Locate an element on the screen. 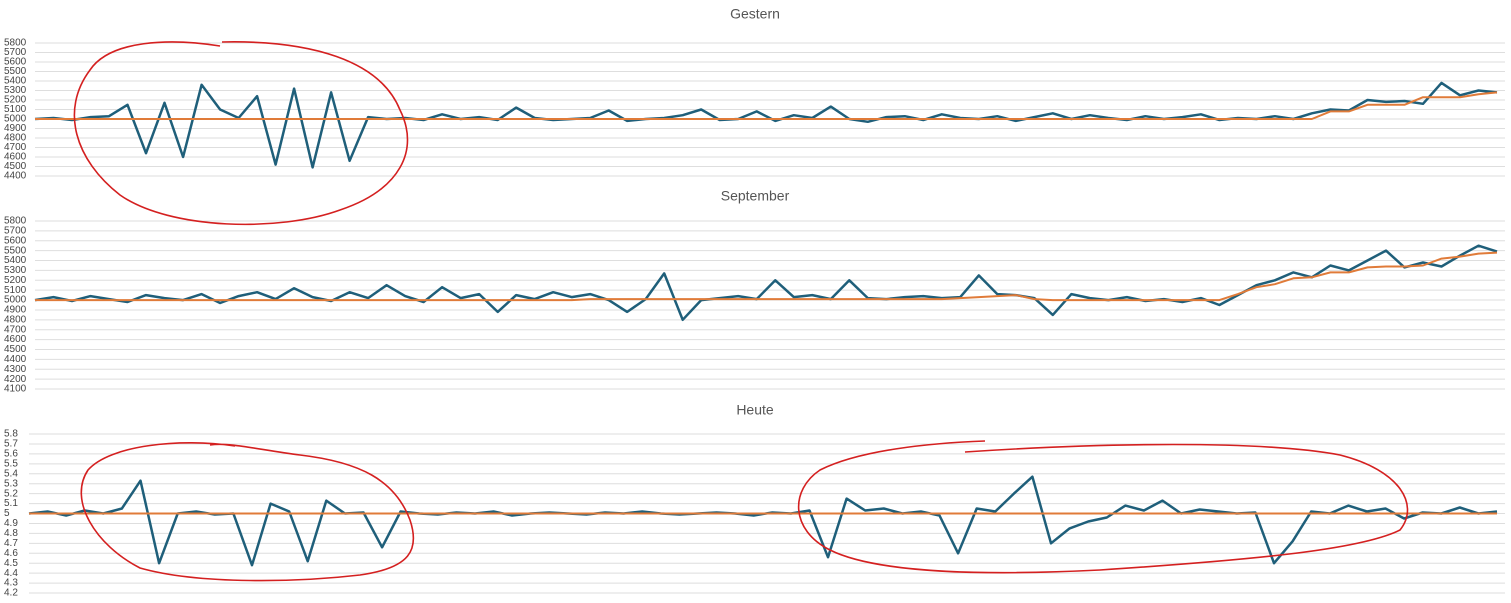 Image resolution: width=1511 pixels, height=603 pixels. y-tick-label: 4.6 is located at coordinates (11, 553).